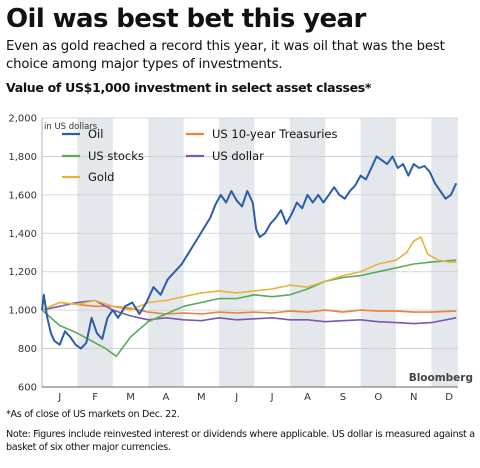 The width and height of the screenshot is (480, 468). I want to click on legend-label: US dollar, so click(238, 156).